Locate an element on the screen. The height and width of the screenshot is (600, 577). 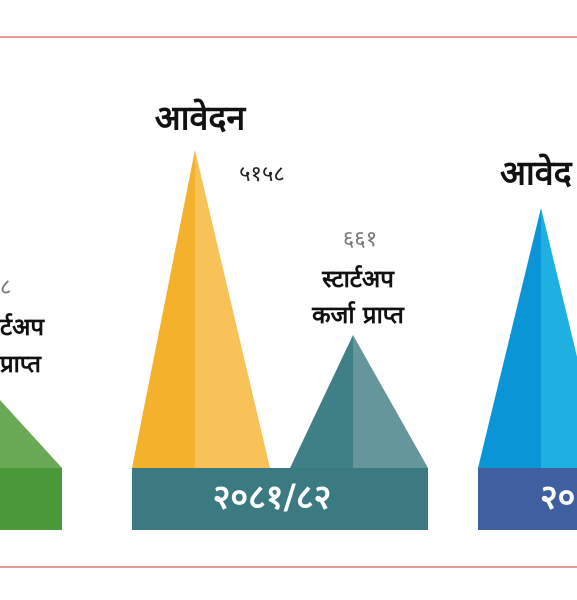
teal-base is located at coordinates (280, 499).